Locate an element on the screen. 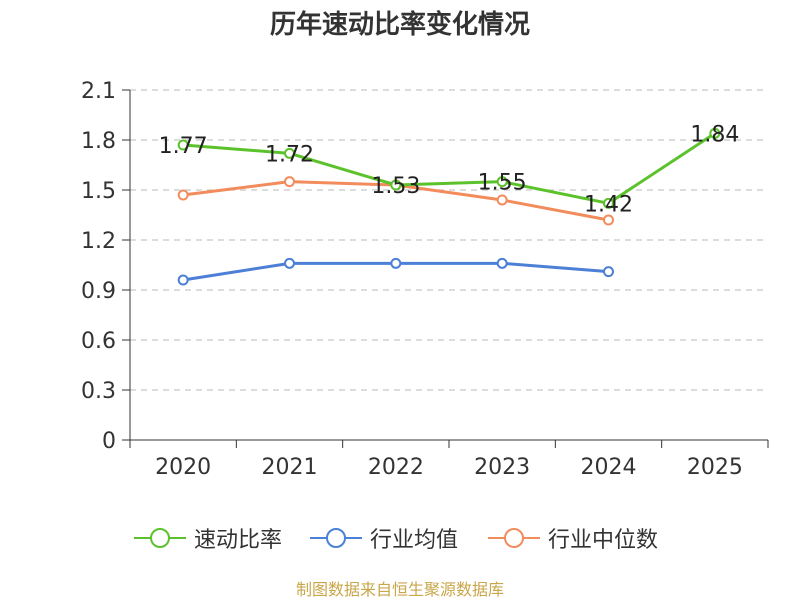 The image size is (800, 600). legend-marker-quick-ratio is located at coordinates (160, 538).